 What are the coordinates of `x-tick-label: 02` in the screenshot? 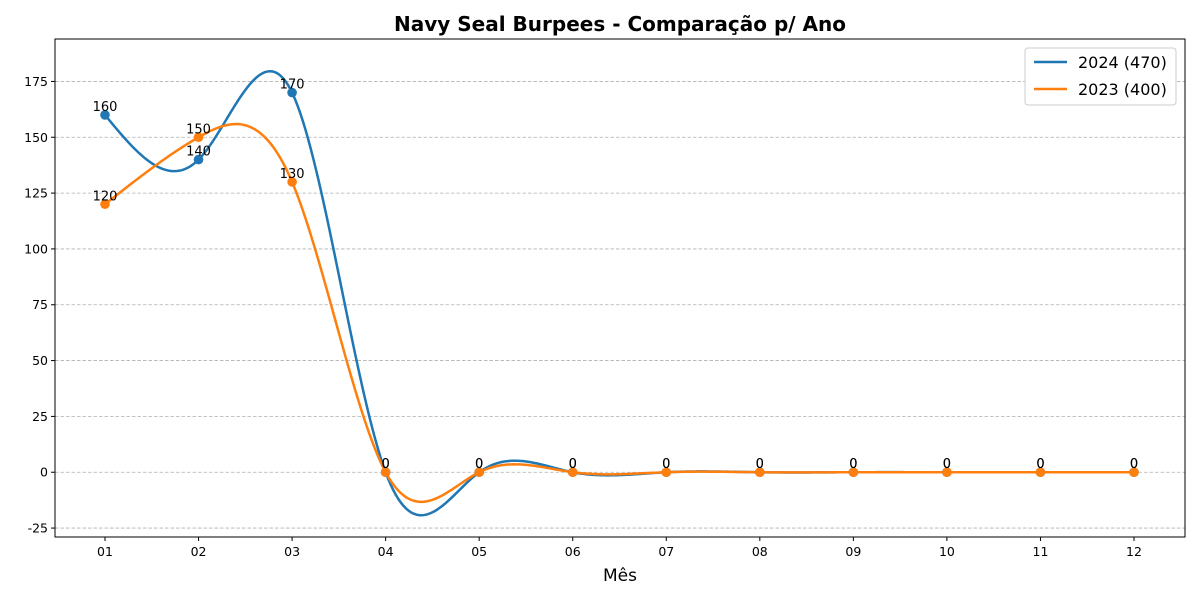 It's located at (199, 551).